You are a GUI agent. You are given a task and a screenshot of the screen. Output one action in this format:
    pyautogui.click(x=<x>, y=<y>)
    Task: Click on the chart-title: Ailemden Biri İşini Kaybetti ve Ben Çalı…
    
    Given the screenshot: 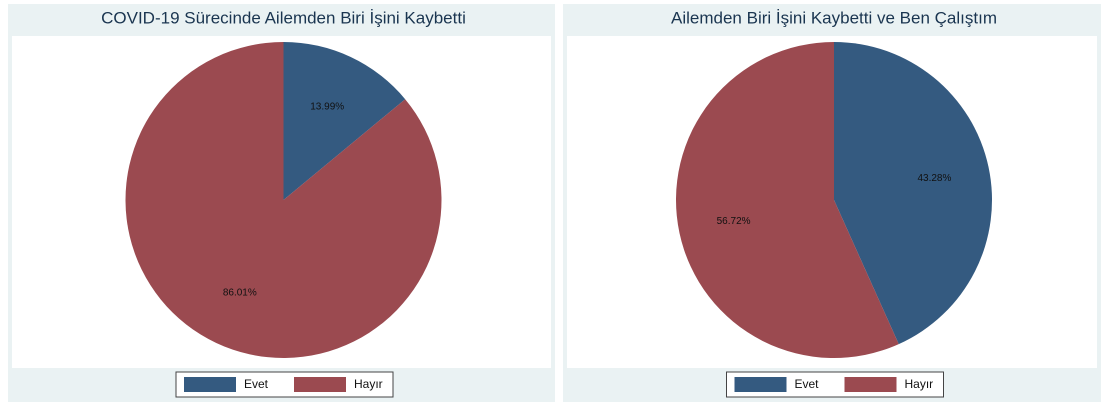 What is the action you would take?
    pyautogui.click(x=834, y=17)
    